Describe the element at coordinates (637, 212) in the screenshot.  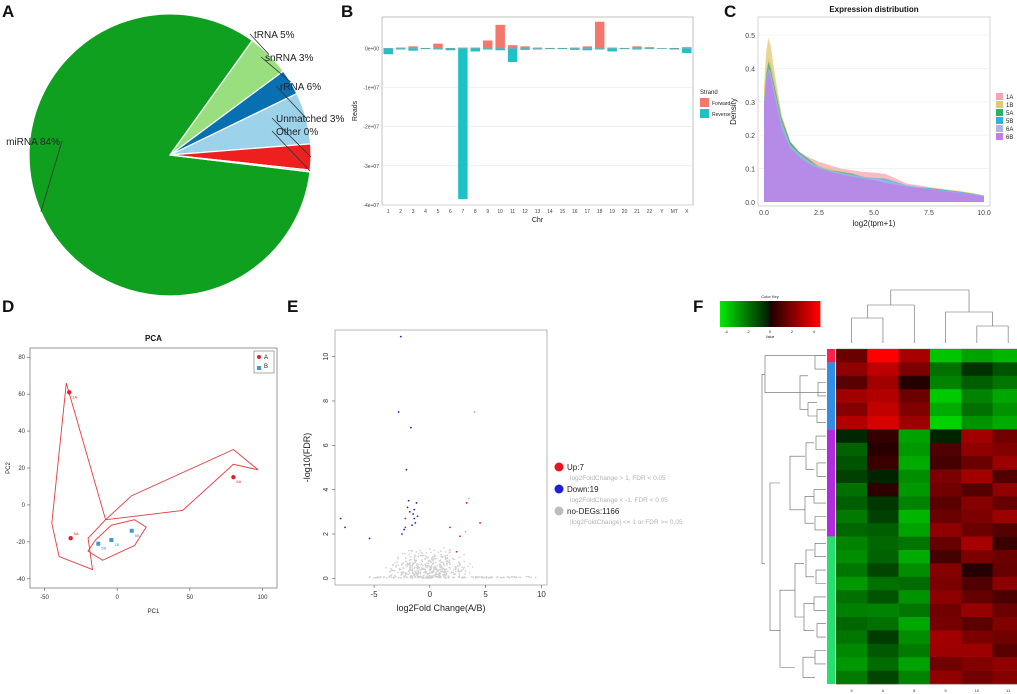
I see `bar-xtick-label: 21` at that location.